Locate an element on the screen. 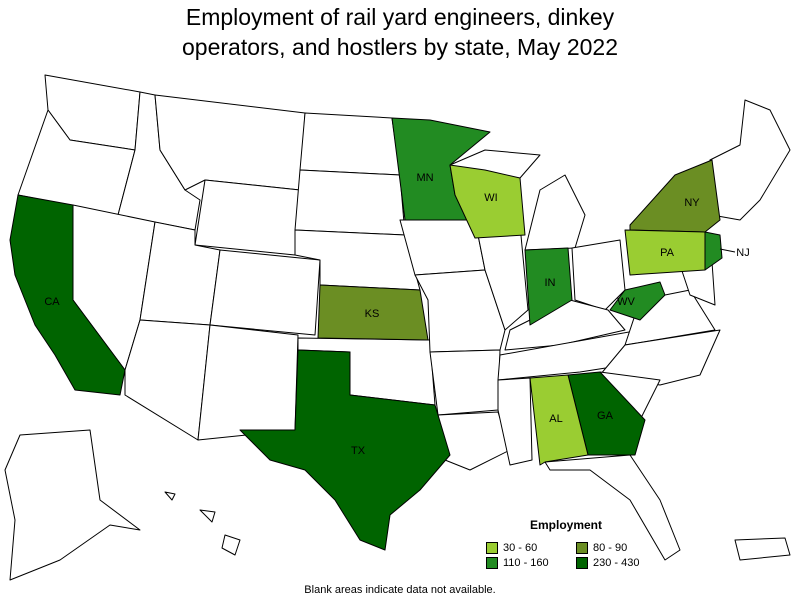 The image size is (800, 600). state-co is located at coordinates (265, 292).